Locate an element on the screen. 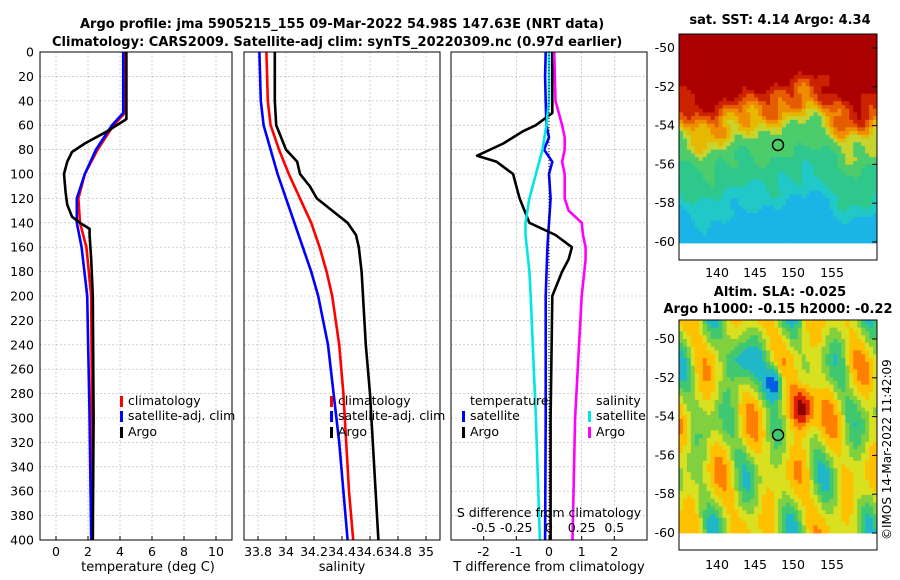 The height and width of the screenshot is (580, 900). y-tick-label: 280 is located at coordinates (22, 393).